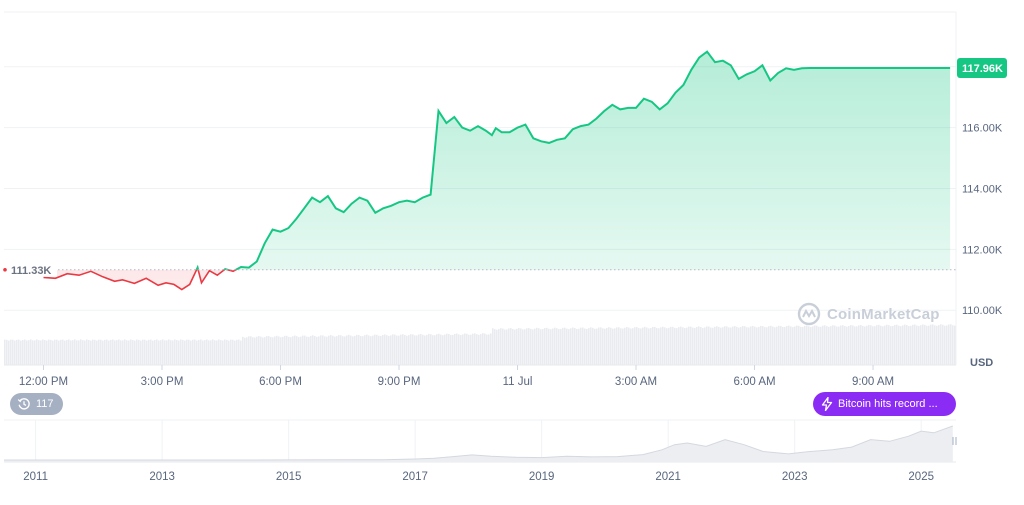 The height and width of the screenshot is (505, 1024). I want to click on overview-chart, so click(480, 441).